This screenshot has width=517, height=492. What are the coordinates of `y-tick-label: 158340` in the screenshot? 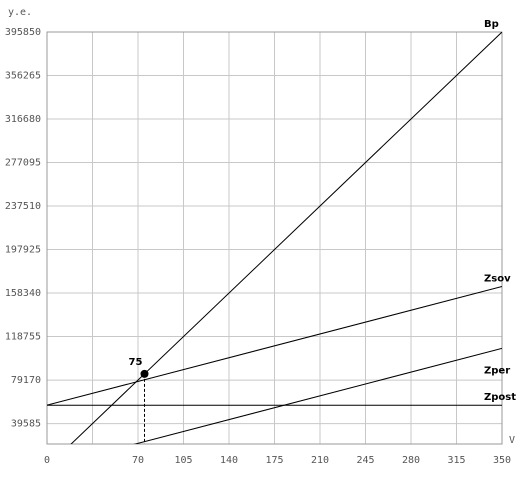 It's located at (23, 293).